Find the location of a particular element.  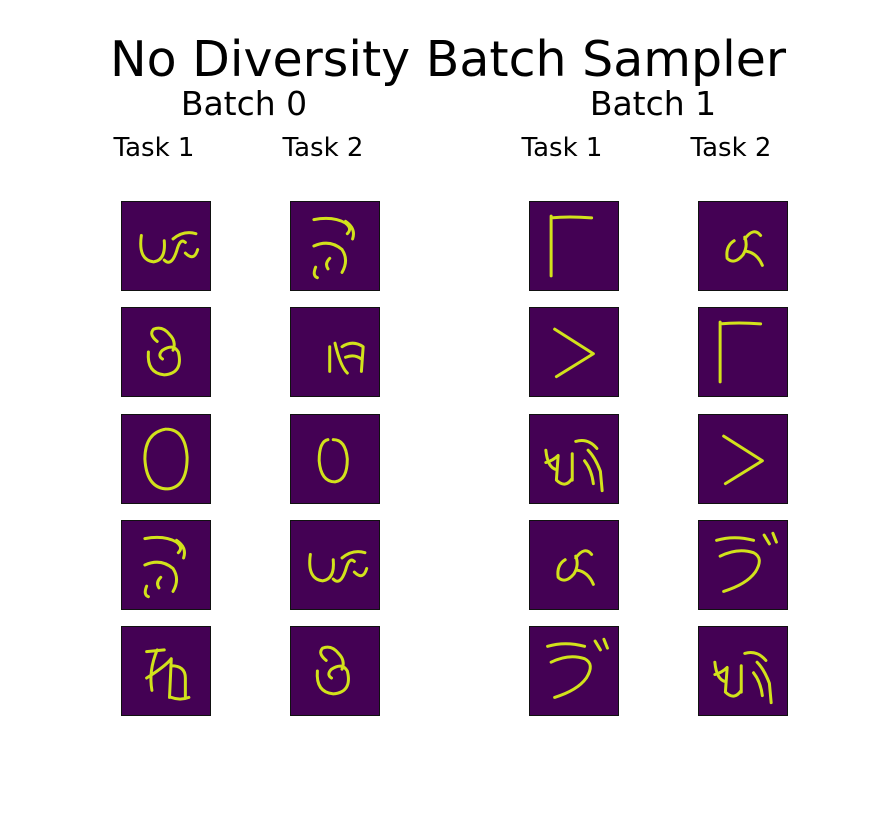

glyph-char-c is located at coordinates (166, 459).